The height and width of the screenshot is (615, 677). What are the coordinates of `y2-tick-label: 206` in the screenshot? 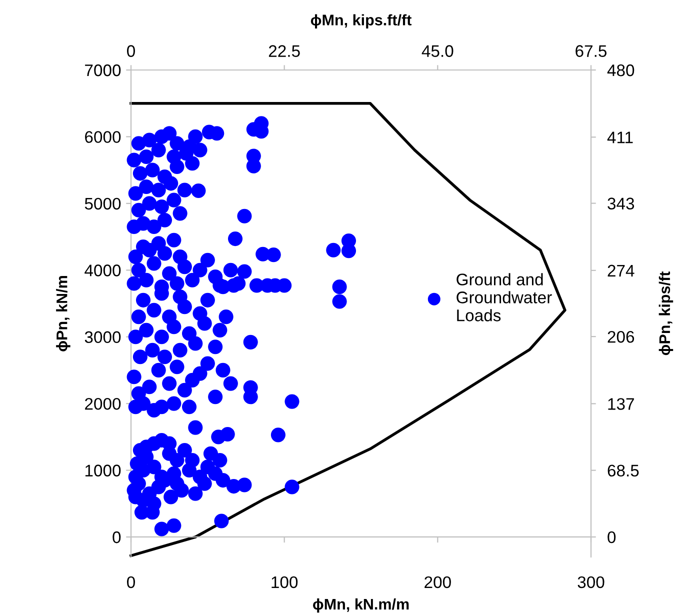 It's located at (621, 336).